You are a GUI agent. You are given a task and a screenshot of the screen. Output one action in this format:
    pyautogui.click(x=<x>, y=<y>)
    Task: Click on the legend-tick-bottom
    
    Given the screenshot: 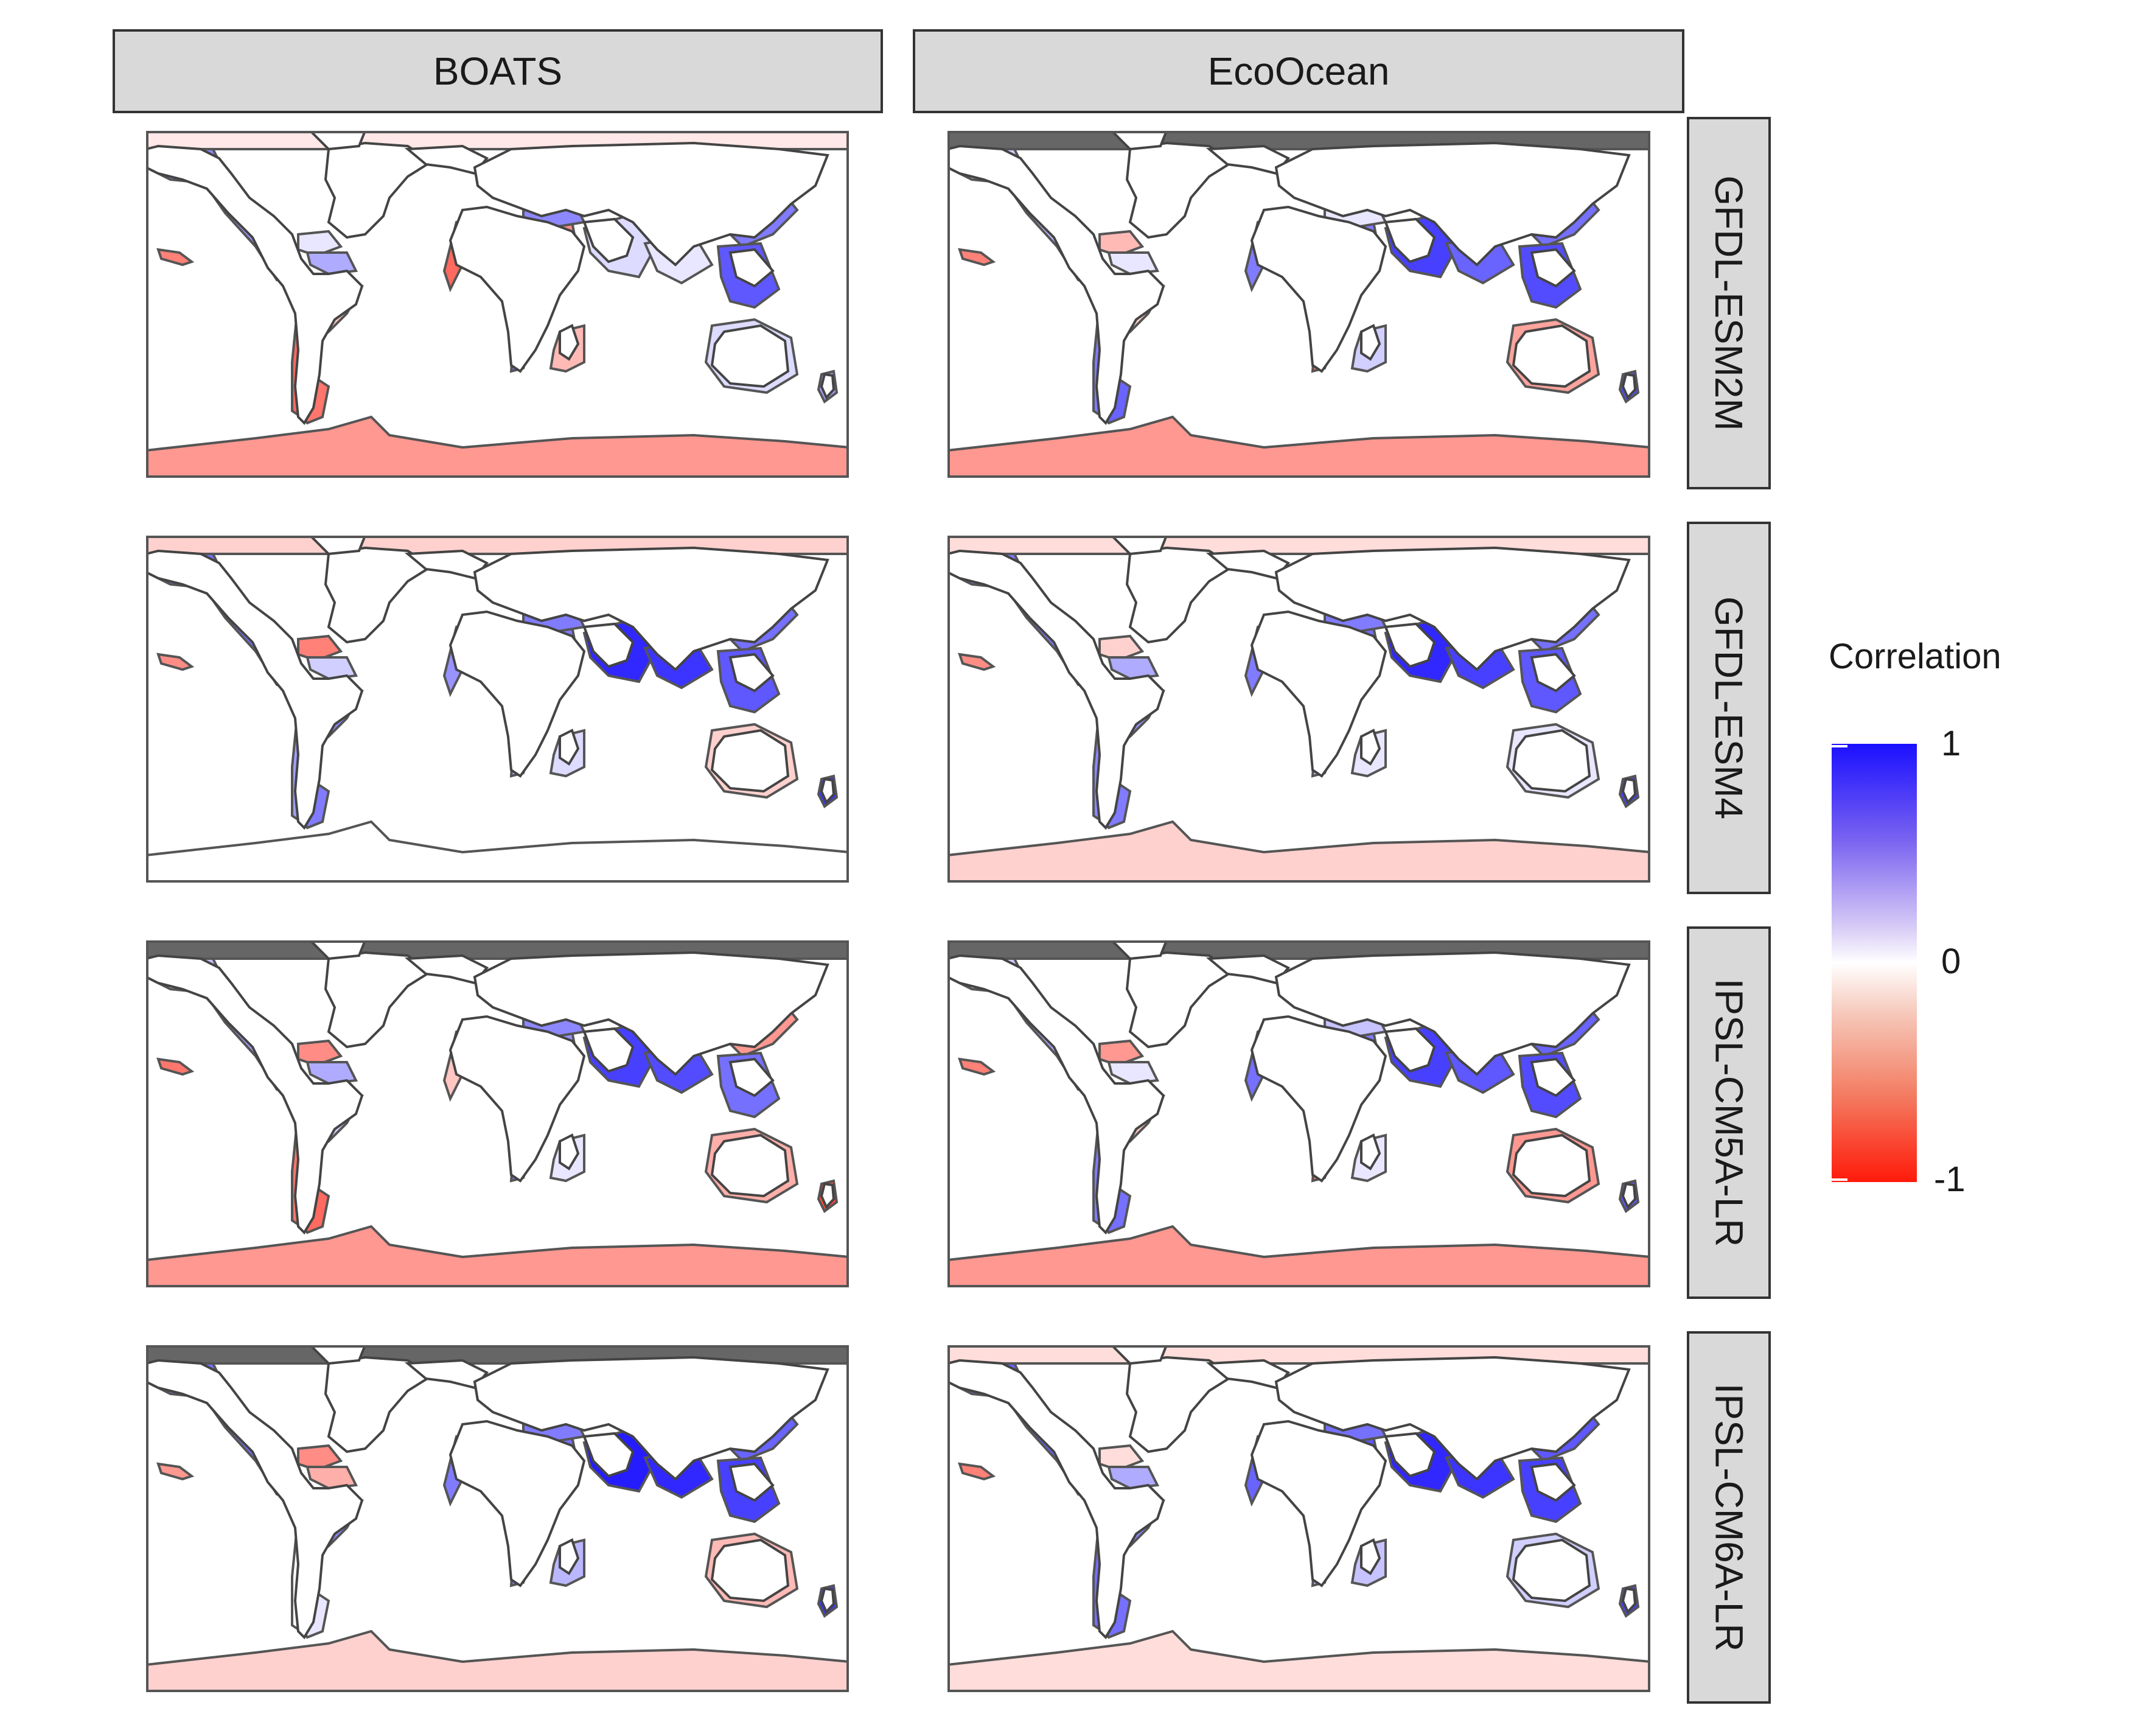 What is the action you would take?
    pyautogui.click(x=1925, y=1179)
    